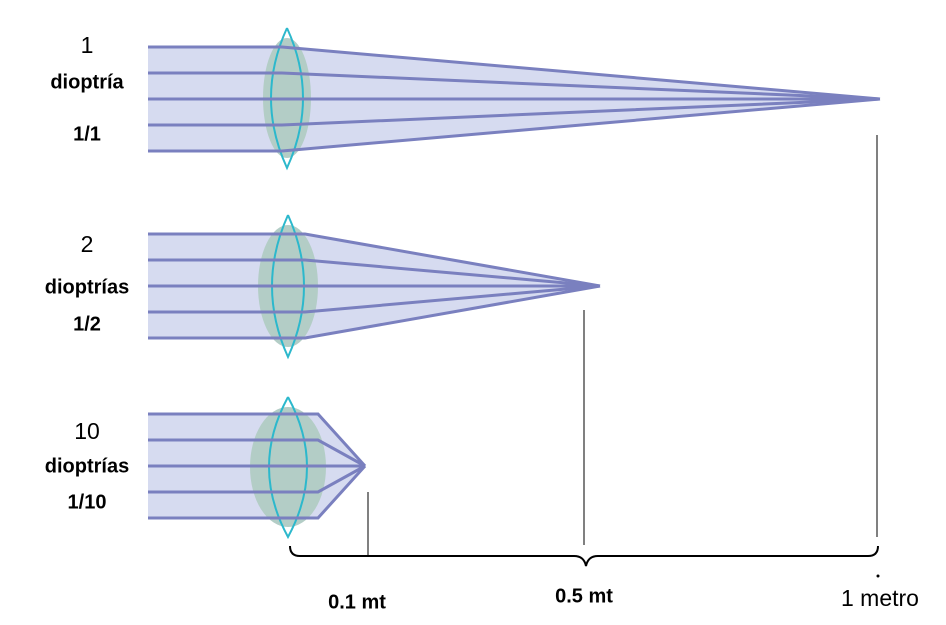 This screenshot has height=625, width=946. What do you see at coordinates (880, 598) in the screenshot?
I see `distance-label: 1 metro` at bounding box center [880, 598].